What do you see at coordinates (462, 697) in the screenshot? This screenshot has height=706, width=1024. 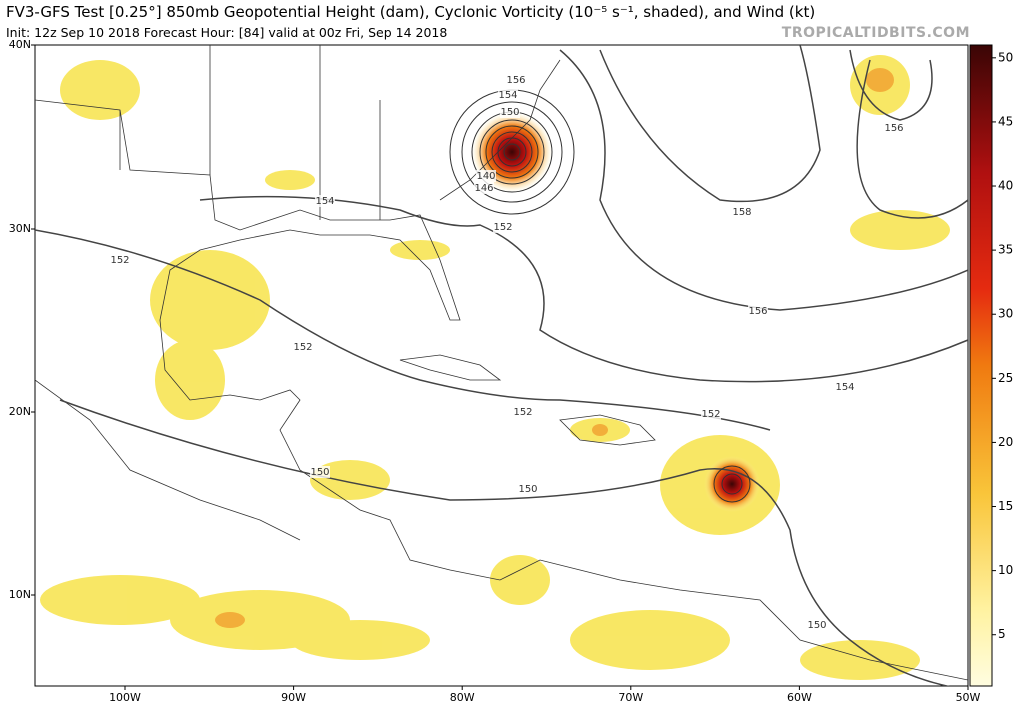 I see `lon-label: 80W` at bounding box center [462, 697].